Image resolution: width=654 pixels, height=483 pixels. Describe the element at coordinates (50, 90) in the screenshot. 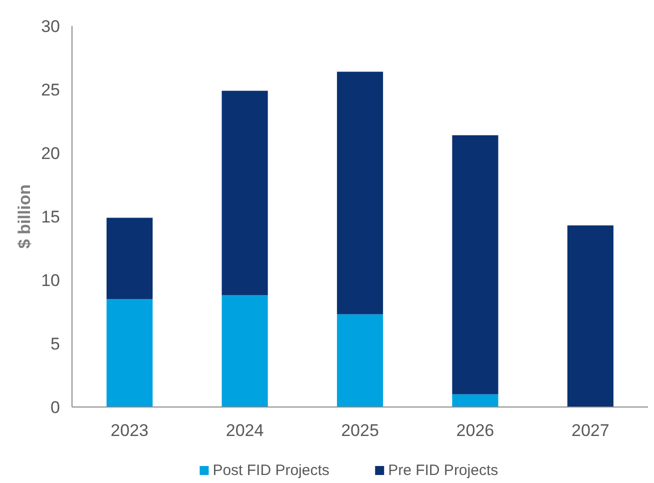

I see `y-tick-label: 25` at that location.